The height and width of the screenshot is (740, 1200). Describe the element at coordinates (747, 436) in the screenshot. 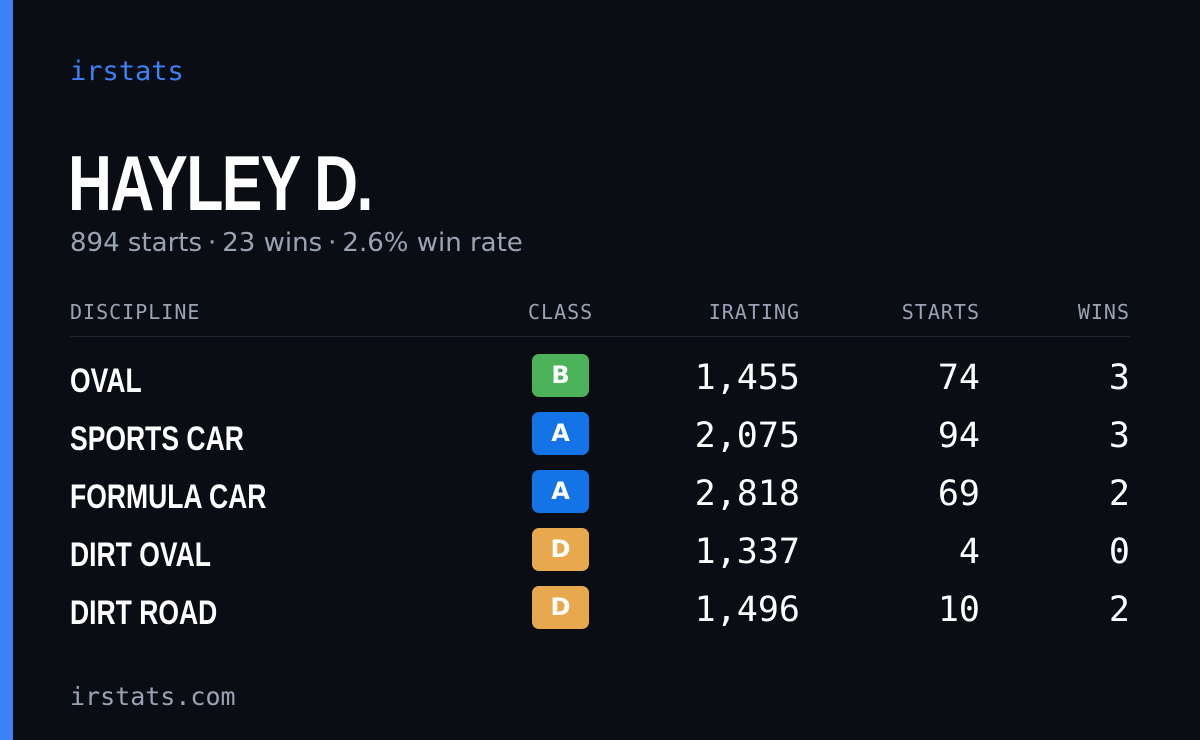

I see `irating-value: 2,075` at that location.